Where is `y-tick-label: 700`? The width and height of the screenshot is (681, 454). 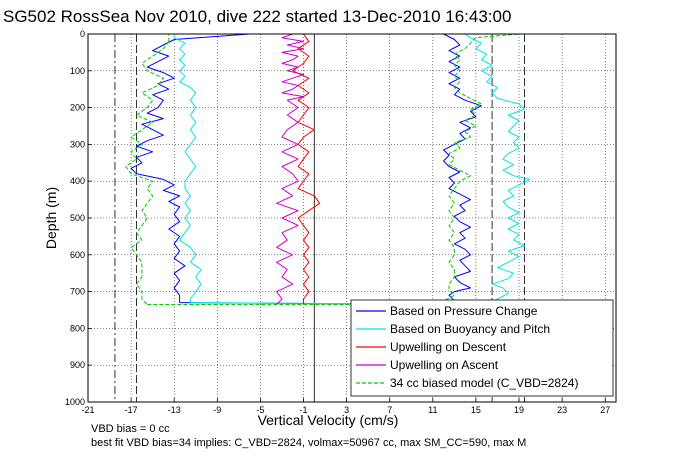
y-tick-label: 700 is located at coordinates (77, 292).